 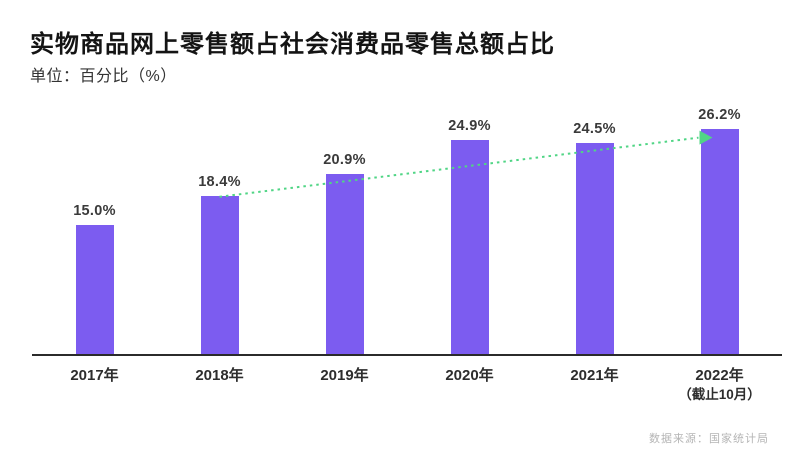 What do you see at coordinates (103, 76) in the screenshot?
I see `chart-unit-subtitle: 单位：百分比（%）` at bounding box center [103, 76].